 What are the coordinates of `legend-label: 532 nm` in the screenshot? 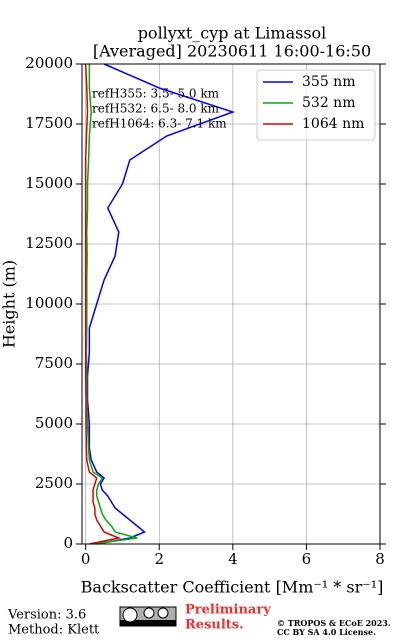 It's located at (328, 103).